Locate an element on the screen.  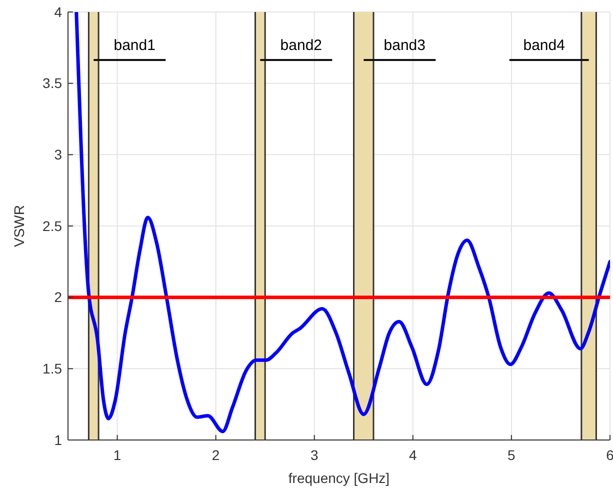
x-axis-title: frequency [GHz] is located at coordinates (339, 478).